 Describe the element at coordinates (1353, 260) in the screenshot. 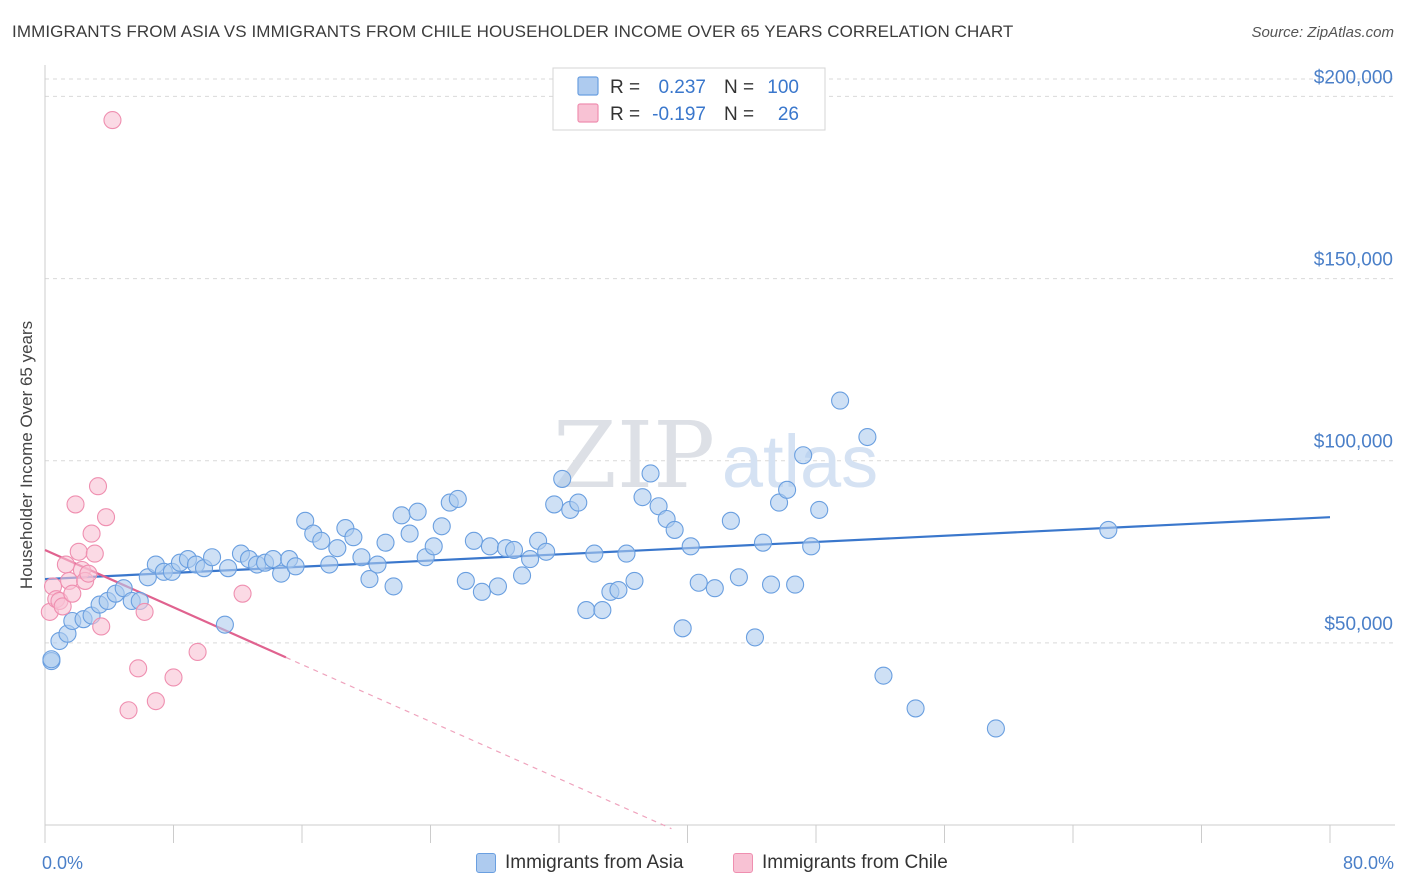

I see `y-tick-label: $150,000` at that location.